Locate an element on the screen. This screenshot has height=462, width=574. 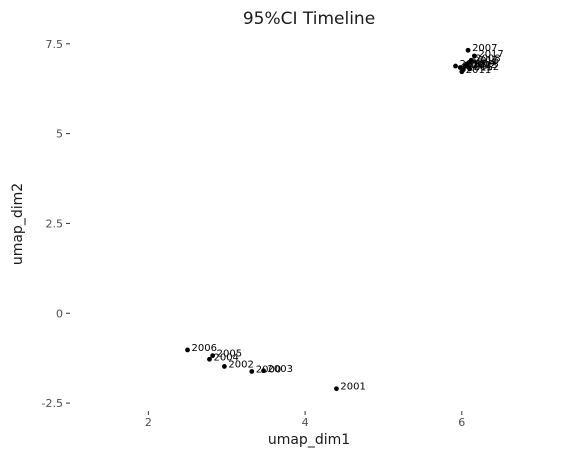
data-label: 2014 is located at coordinates (483, 63).